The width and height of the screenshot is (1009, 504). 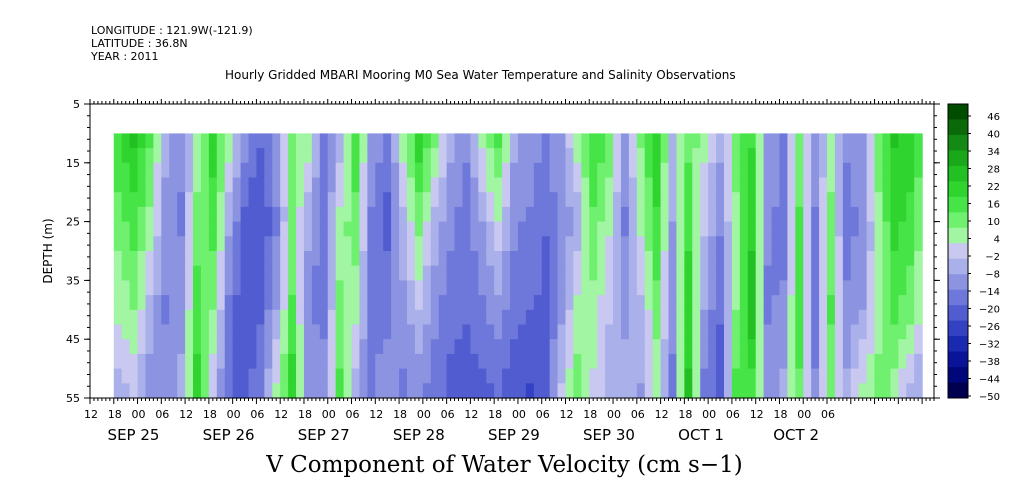 What do you see at coordinates (257, 414) in the screenshot?
I see `x-hour-tick-label: 06` at bounding box center [257, 414].